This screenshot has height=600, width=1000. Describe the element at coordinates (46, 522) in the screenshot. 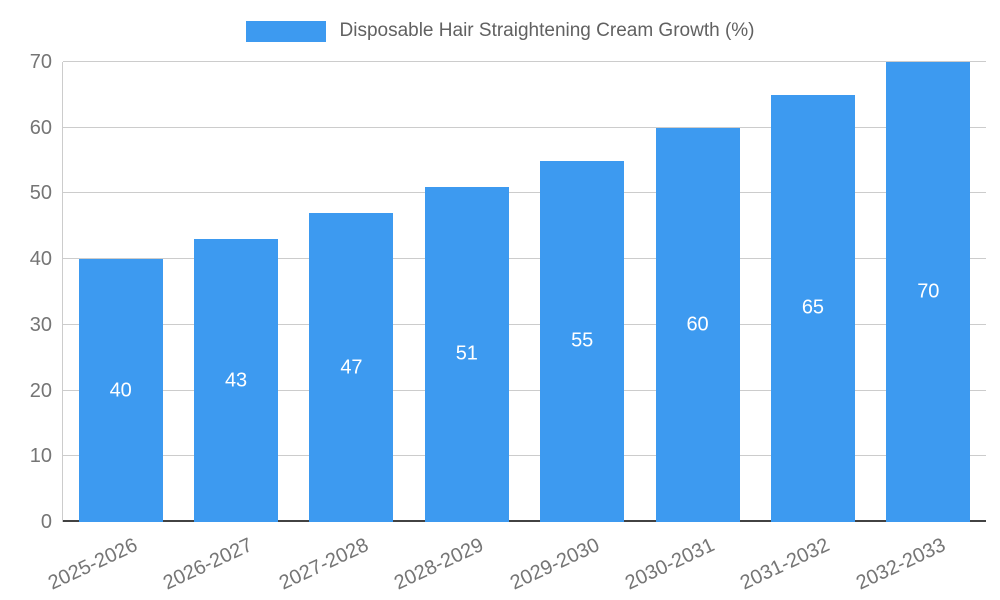

I see `y-tick-label: 0` at that location.